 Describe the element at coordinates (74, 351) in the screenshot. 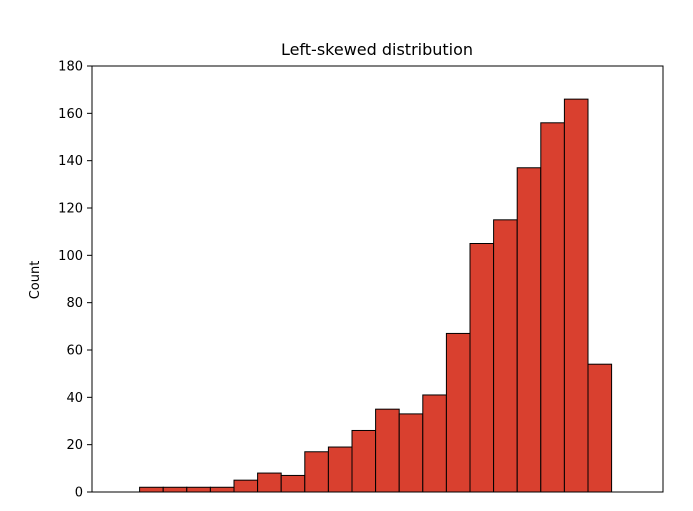

I see `y-tick-label: 60` at that location.